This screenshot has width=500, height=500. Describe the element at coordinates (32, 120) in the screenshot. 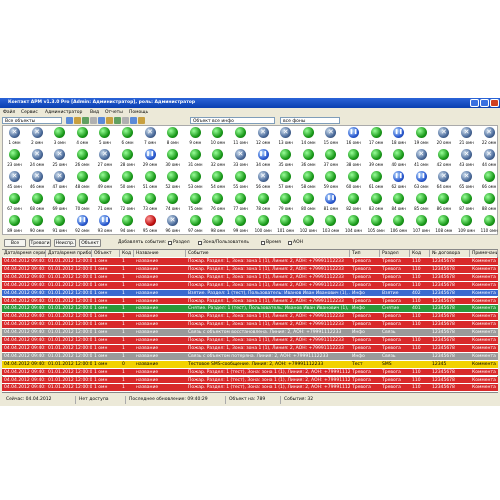

I see `group-select: Все объекты` at that location.